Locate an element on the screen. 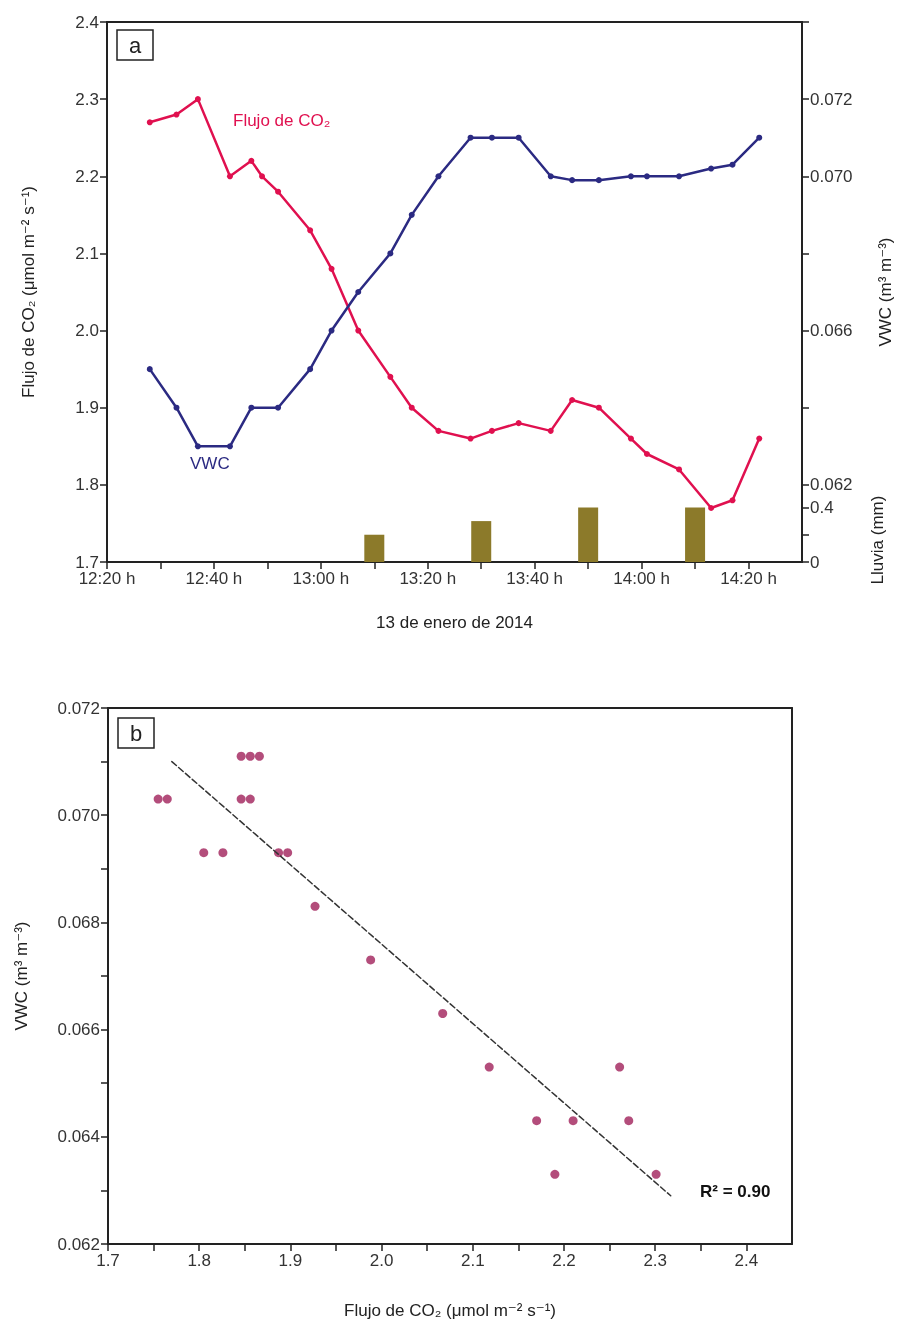 The image size is (910, 1331). annotation: b is located at coordinates (136, 733).